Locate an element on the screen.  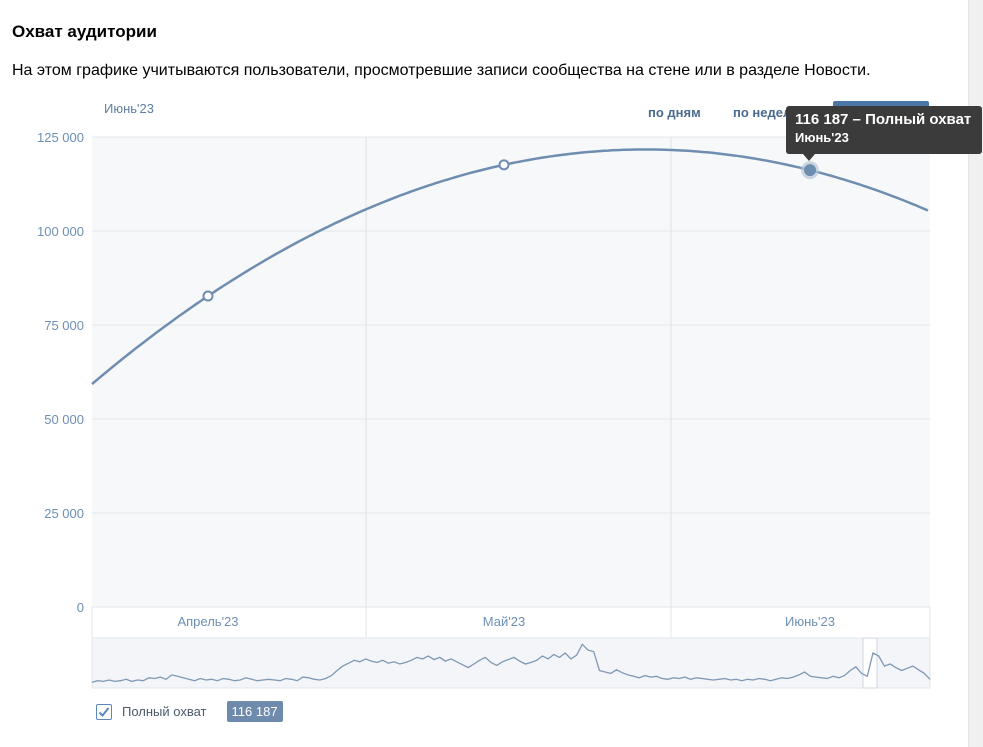
legend: Полный охват 116 187 is located at coordinates (189, 711).